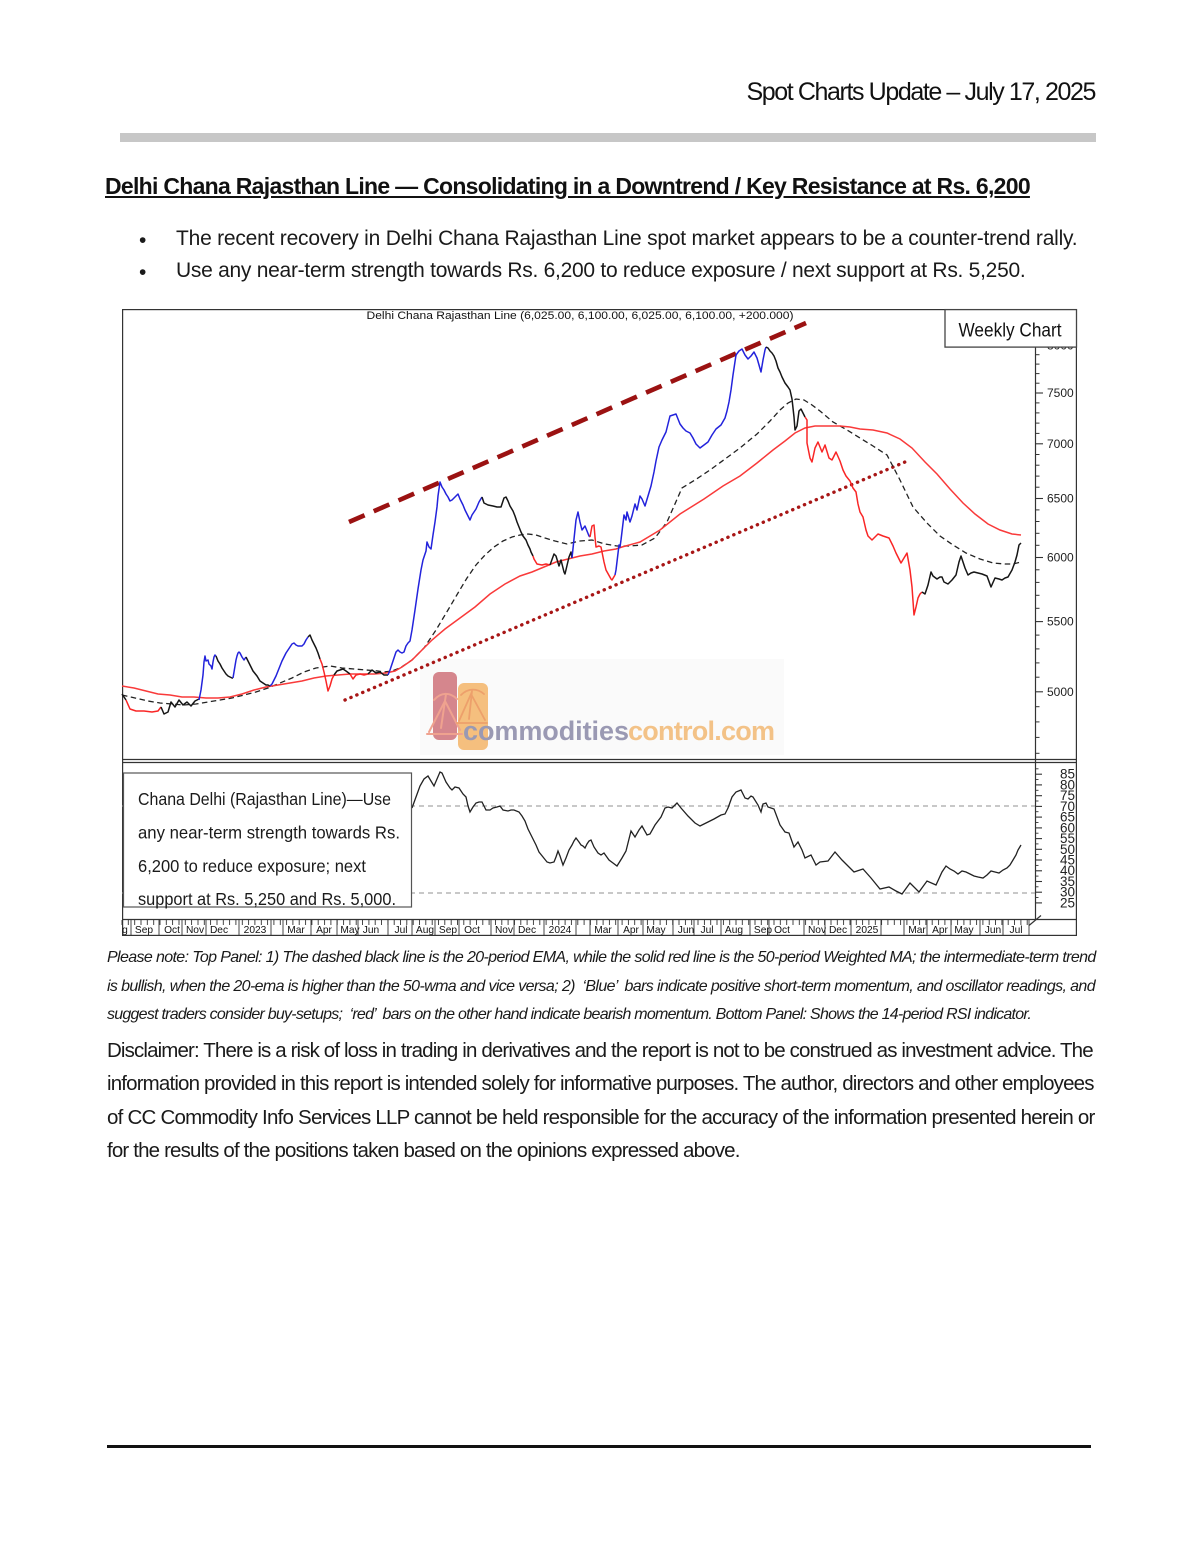 The height and width of the screenshot is (1553, 1200). What do you see at coordinates (267, 899) in the screenshot?
I see `svg-text:support at Rs. 5,250 and Rs. 5: support at Rs. 5,250 and Rs. 5,000.` at bounding box center [267, 899].